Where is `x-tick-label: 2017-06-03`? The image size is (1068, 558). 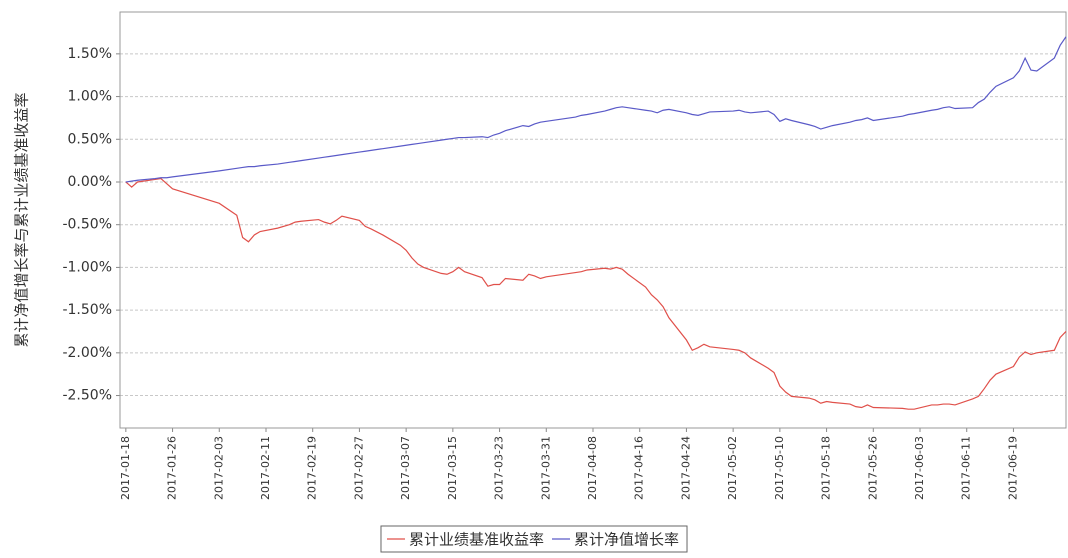
x-tick-label: 2017-06-03 is located at coordinates (919, 468).